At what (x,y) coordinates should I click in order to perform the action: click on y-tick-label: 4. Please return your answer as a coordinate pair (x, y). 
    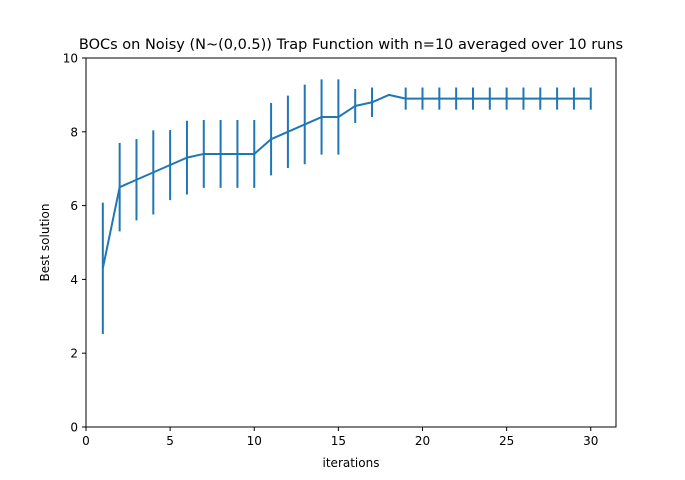
    Looking at the image, I should click on (74, 280).